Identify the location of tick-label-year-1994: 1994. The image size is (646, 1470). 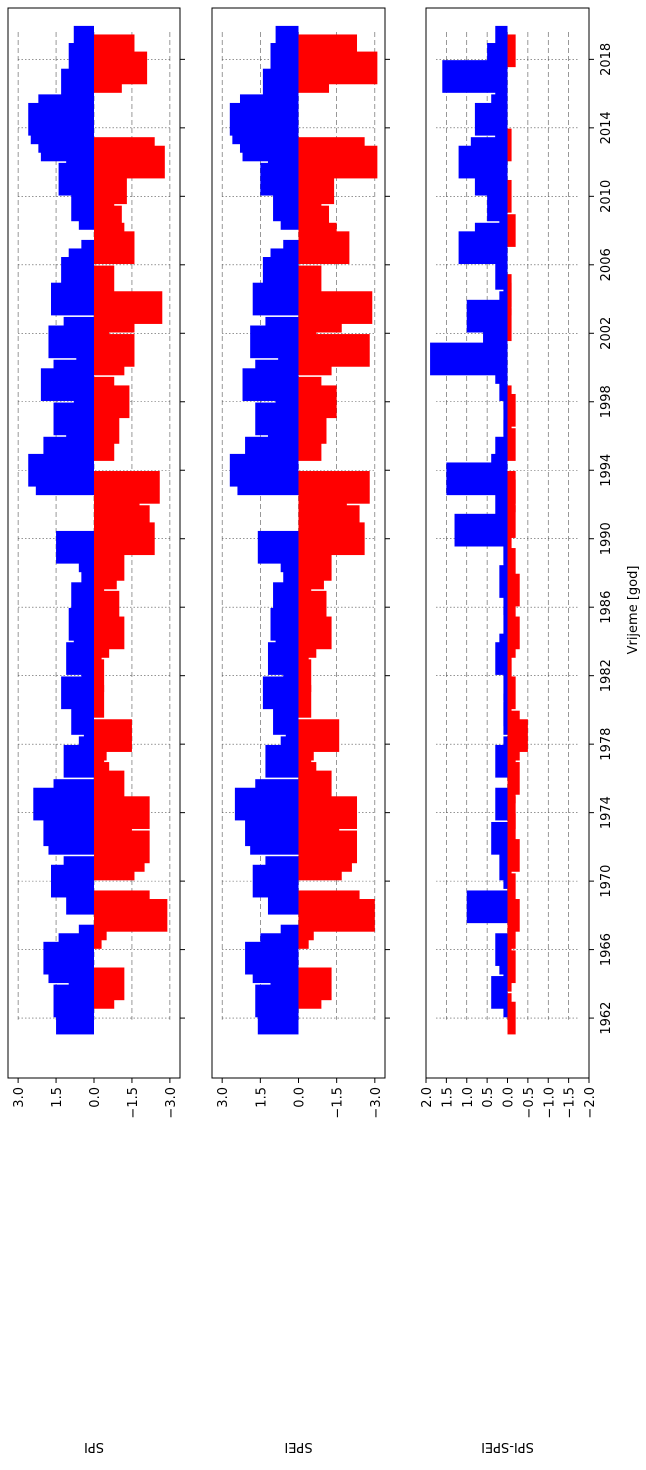
(606, 470).